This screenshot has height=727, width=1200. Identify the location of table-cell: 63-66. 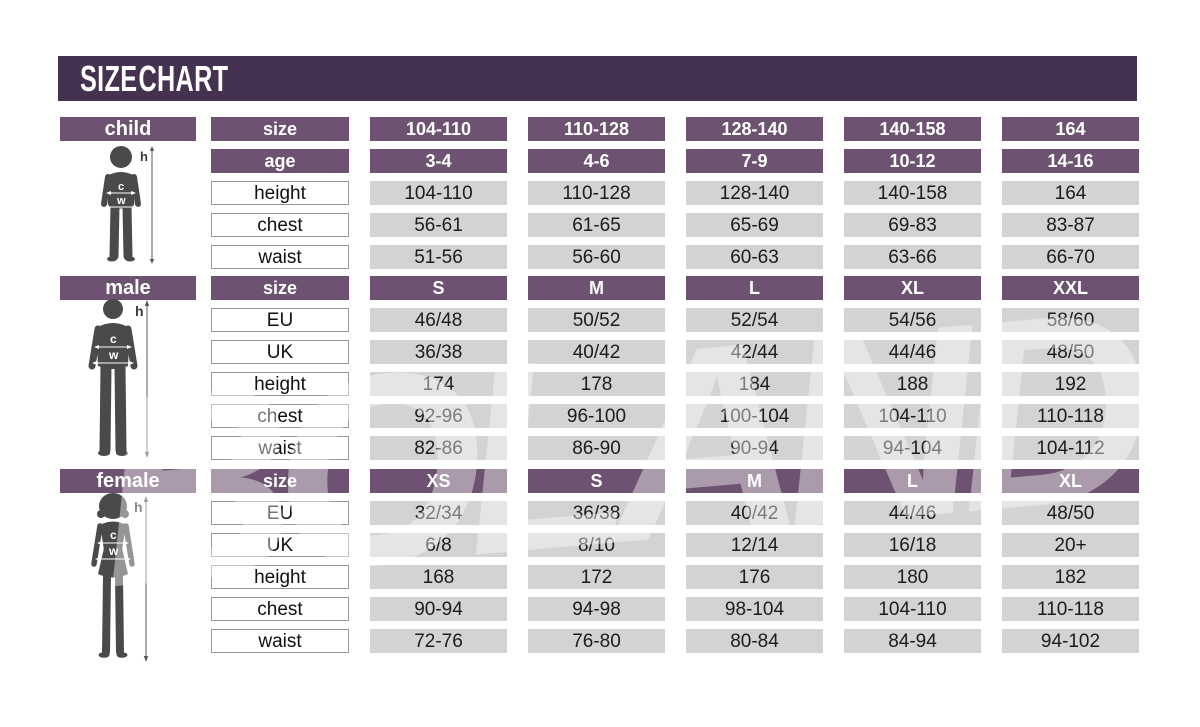
(912, 257).